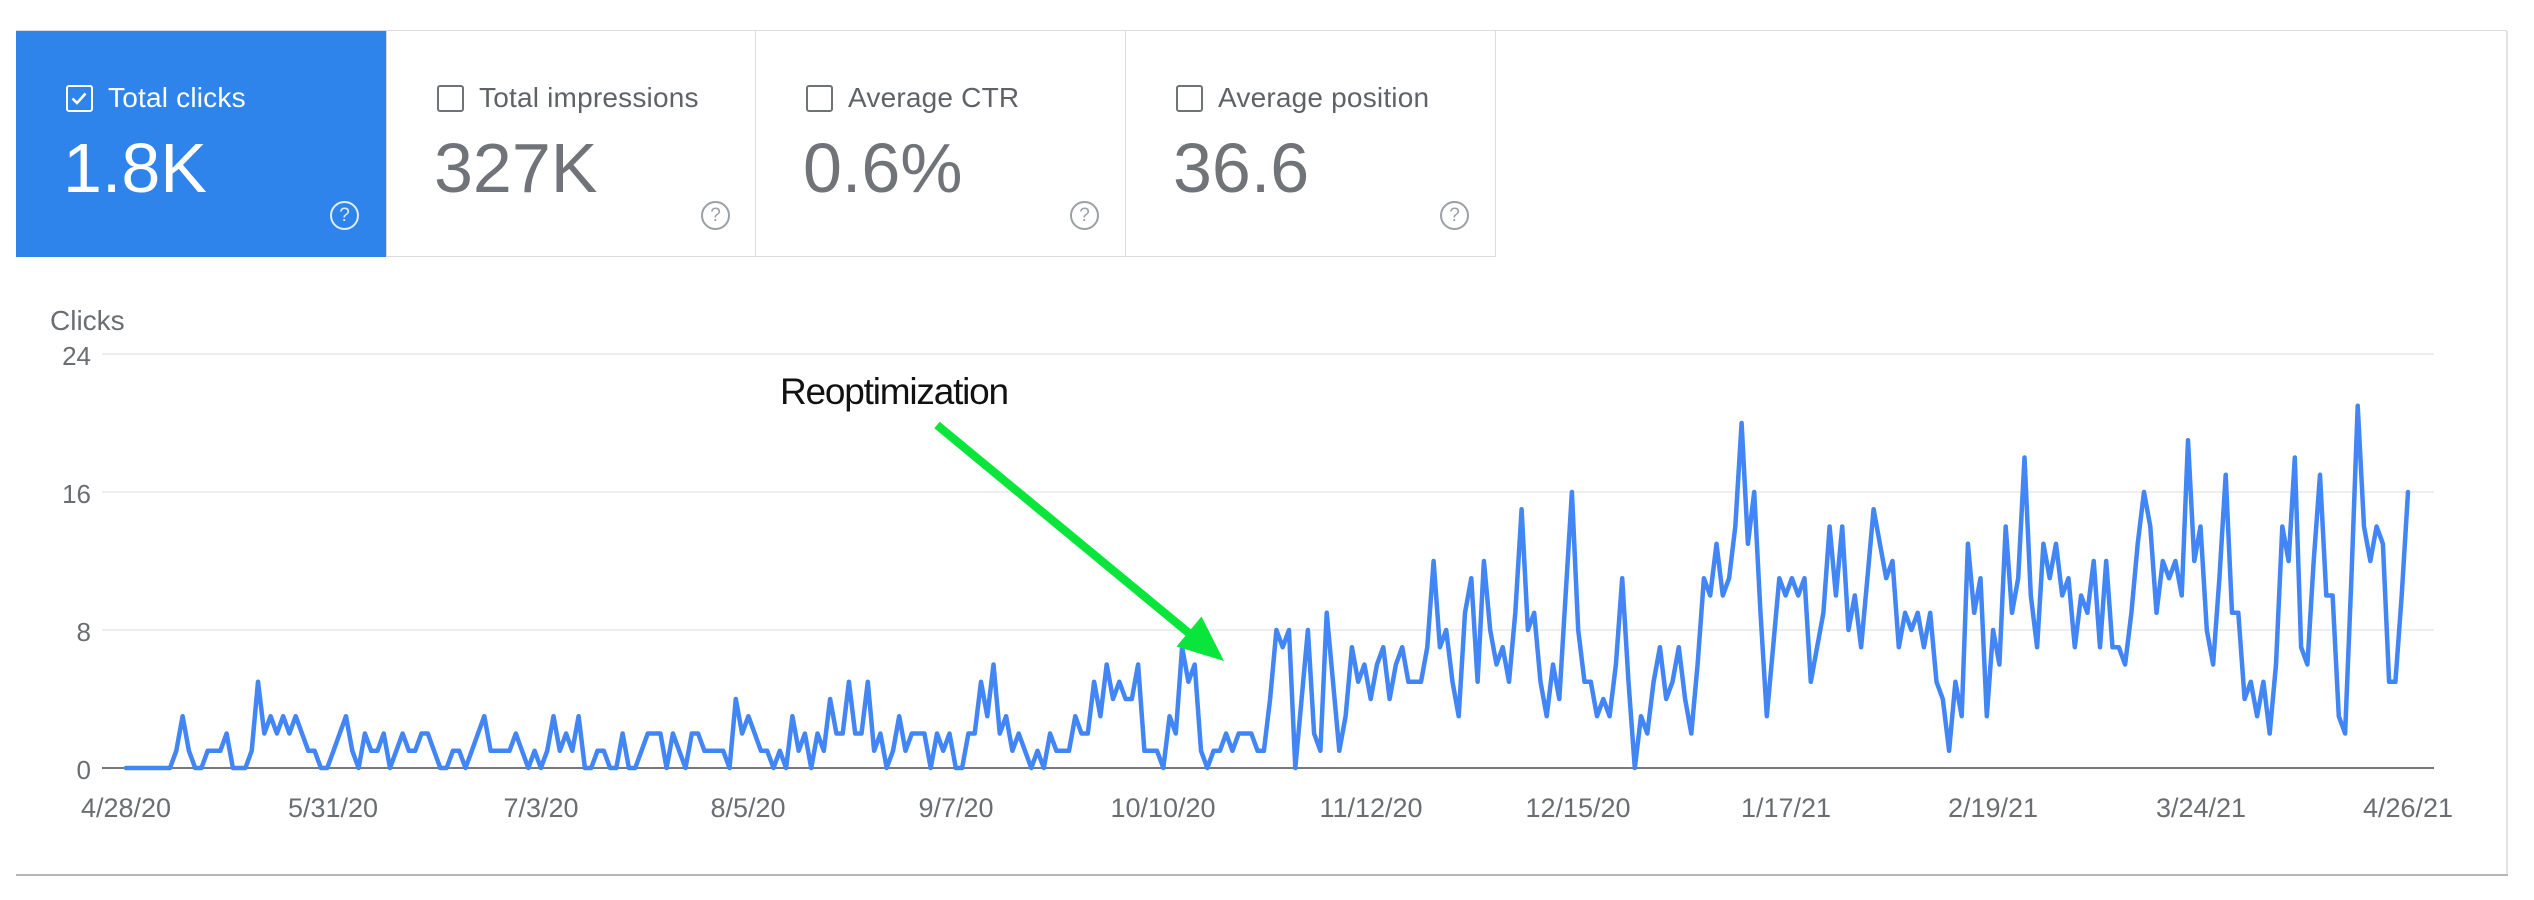 The width and height of the screenshot is (2534, 900). What do you see at coordinates (747, 808) in the screenshot?
I see `svg-text: 8/5/20` at bounding box center [747, 808].